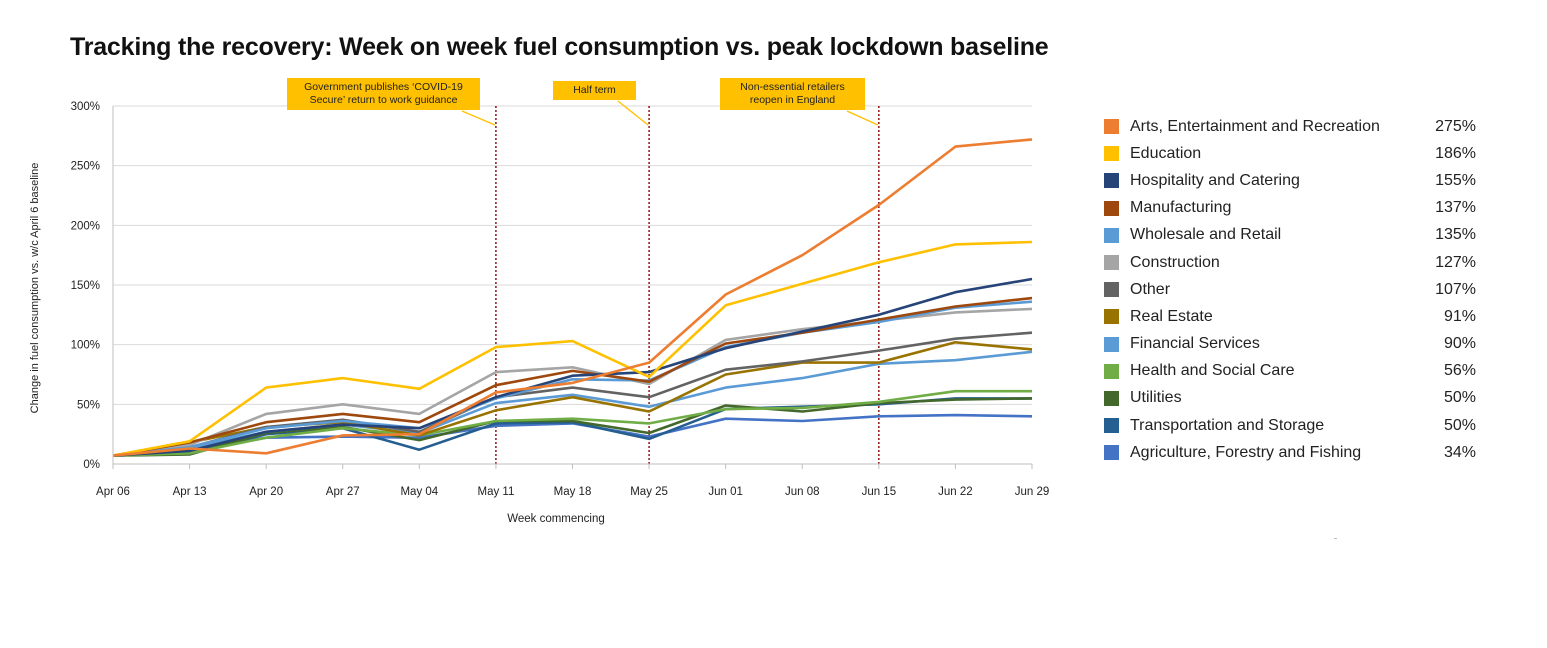 The width and height of the screenshot is (1547, 648). Describe the element at coordinates (266, 492) in the screenshot. I see `x-tick-label: Apr 20` at that location.